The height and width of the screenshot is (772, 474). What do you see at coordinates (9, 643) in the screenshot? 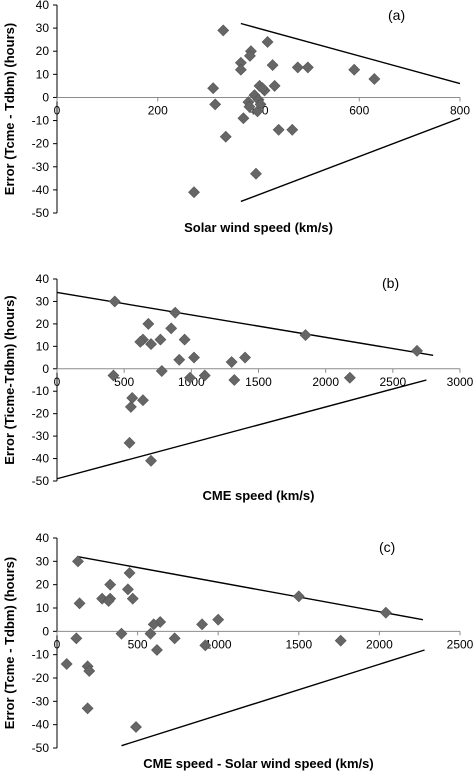
I see `y-axis-title: Error (Tcme - Tdbm) (hours)` at bounding box center [9, 643].